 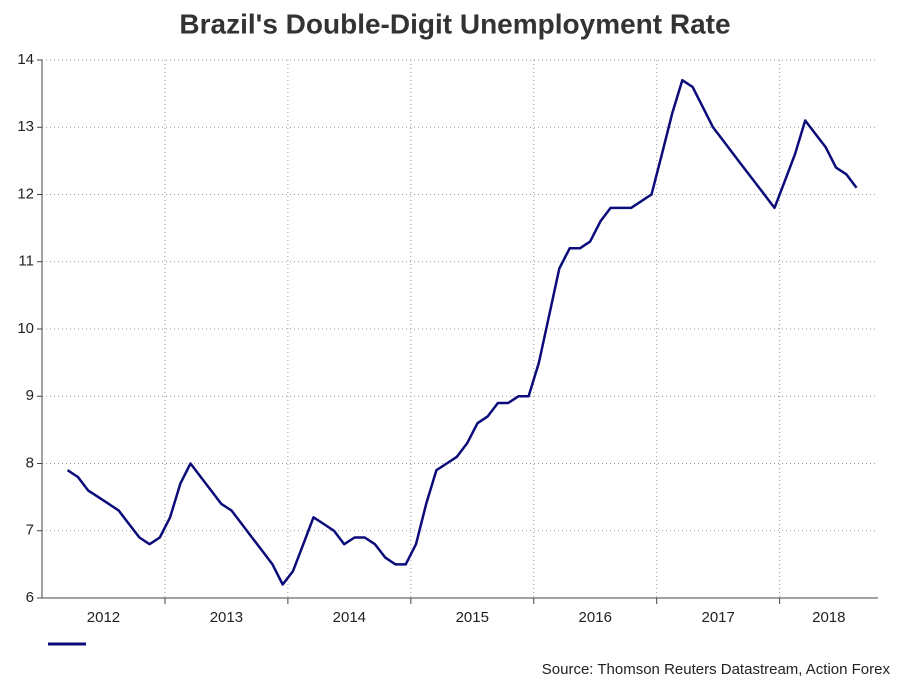 What do you see at coordinates (717, 617) in the screenshot?
I see `x-tick-label: 2017` at bounding box center [717, 617].